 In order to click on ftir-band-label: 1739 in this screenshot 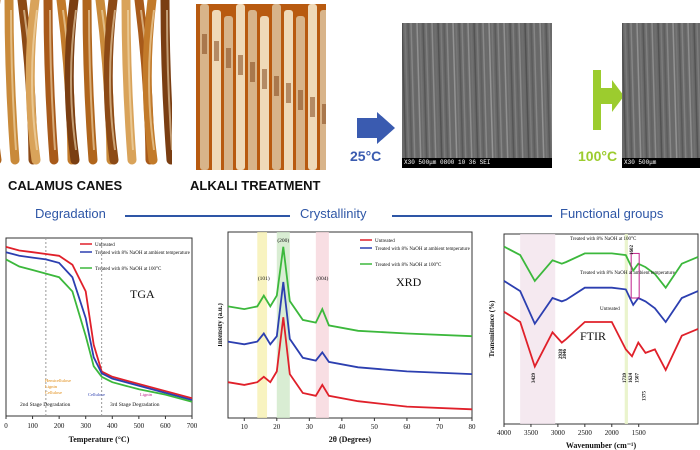, I will do `click(625, 378)`.